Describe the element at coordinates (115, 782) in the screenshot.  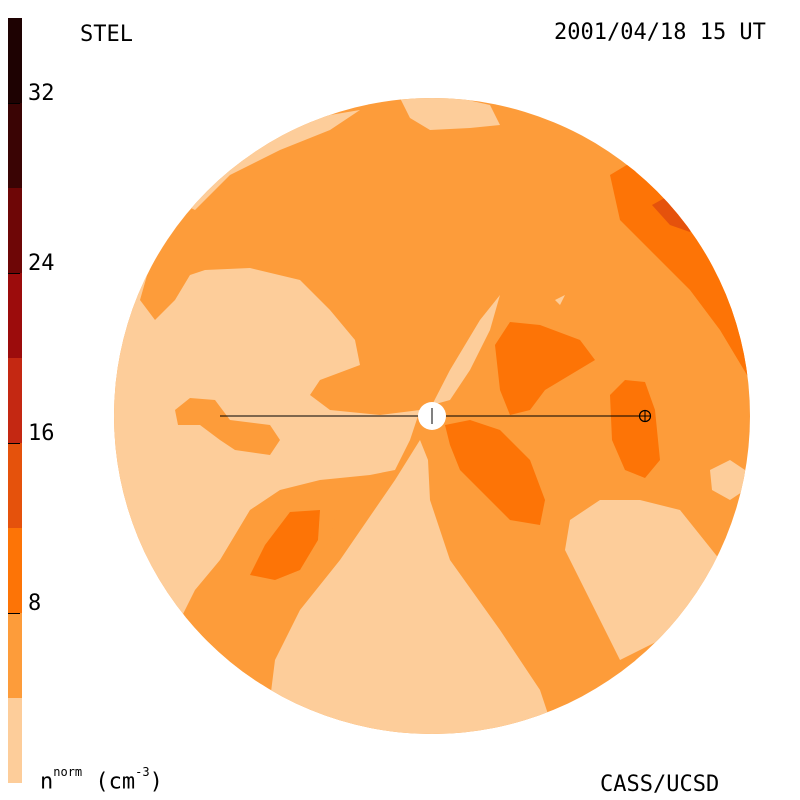
I see `units-unit: (cm` at that location.